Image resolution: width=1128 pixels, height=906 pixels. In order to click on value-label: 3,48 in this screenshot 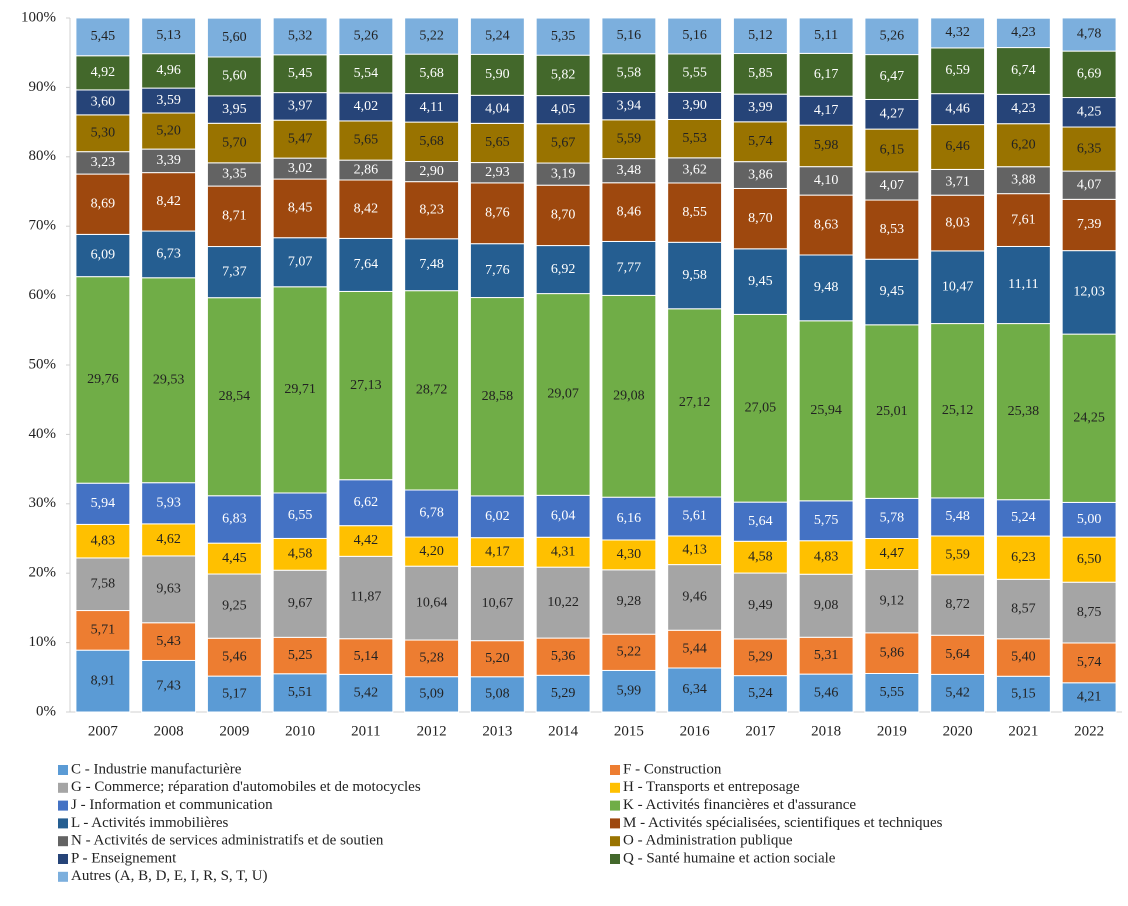, I will do `click(629, 170)`.